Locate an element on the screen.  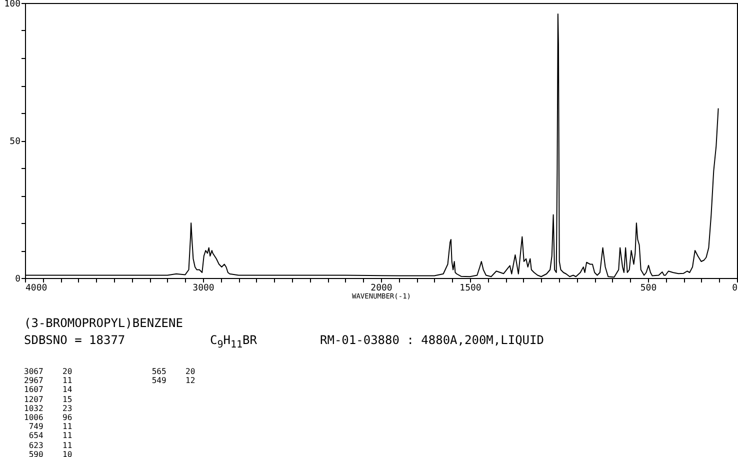
text: 1607 14 is located at coordinates (48, 389).